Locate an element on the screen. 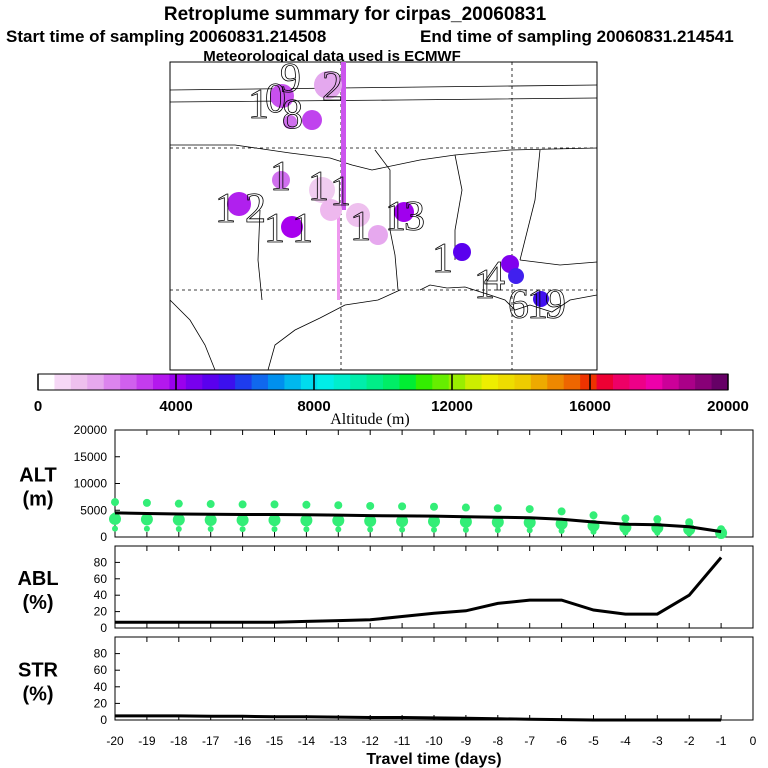 The image size is (768, 768). y-tick-label: 0 is located at coordinates (103, 537).